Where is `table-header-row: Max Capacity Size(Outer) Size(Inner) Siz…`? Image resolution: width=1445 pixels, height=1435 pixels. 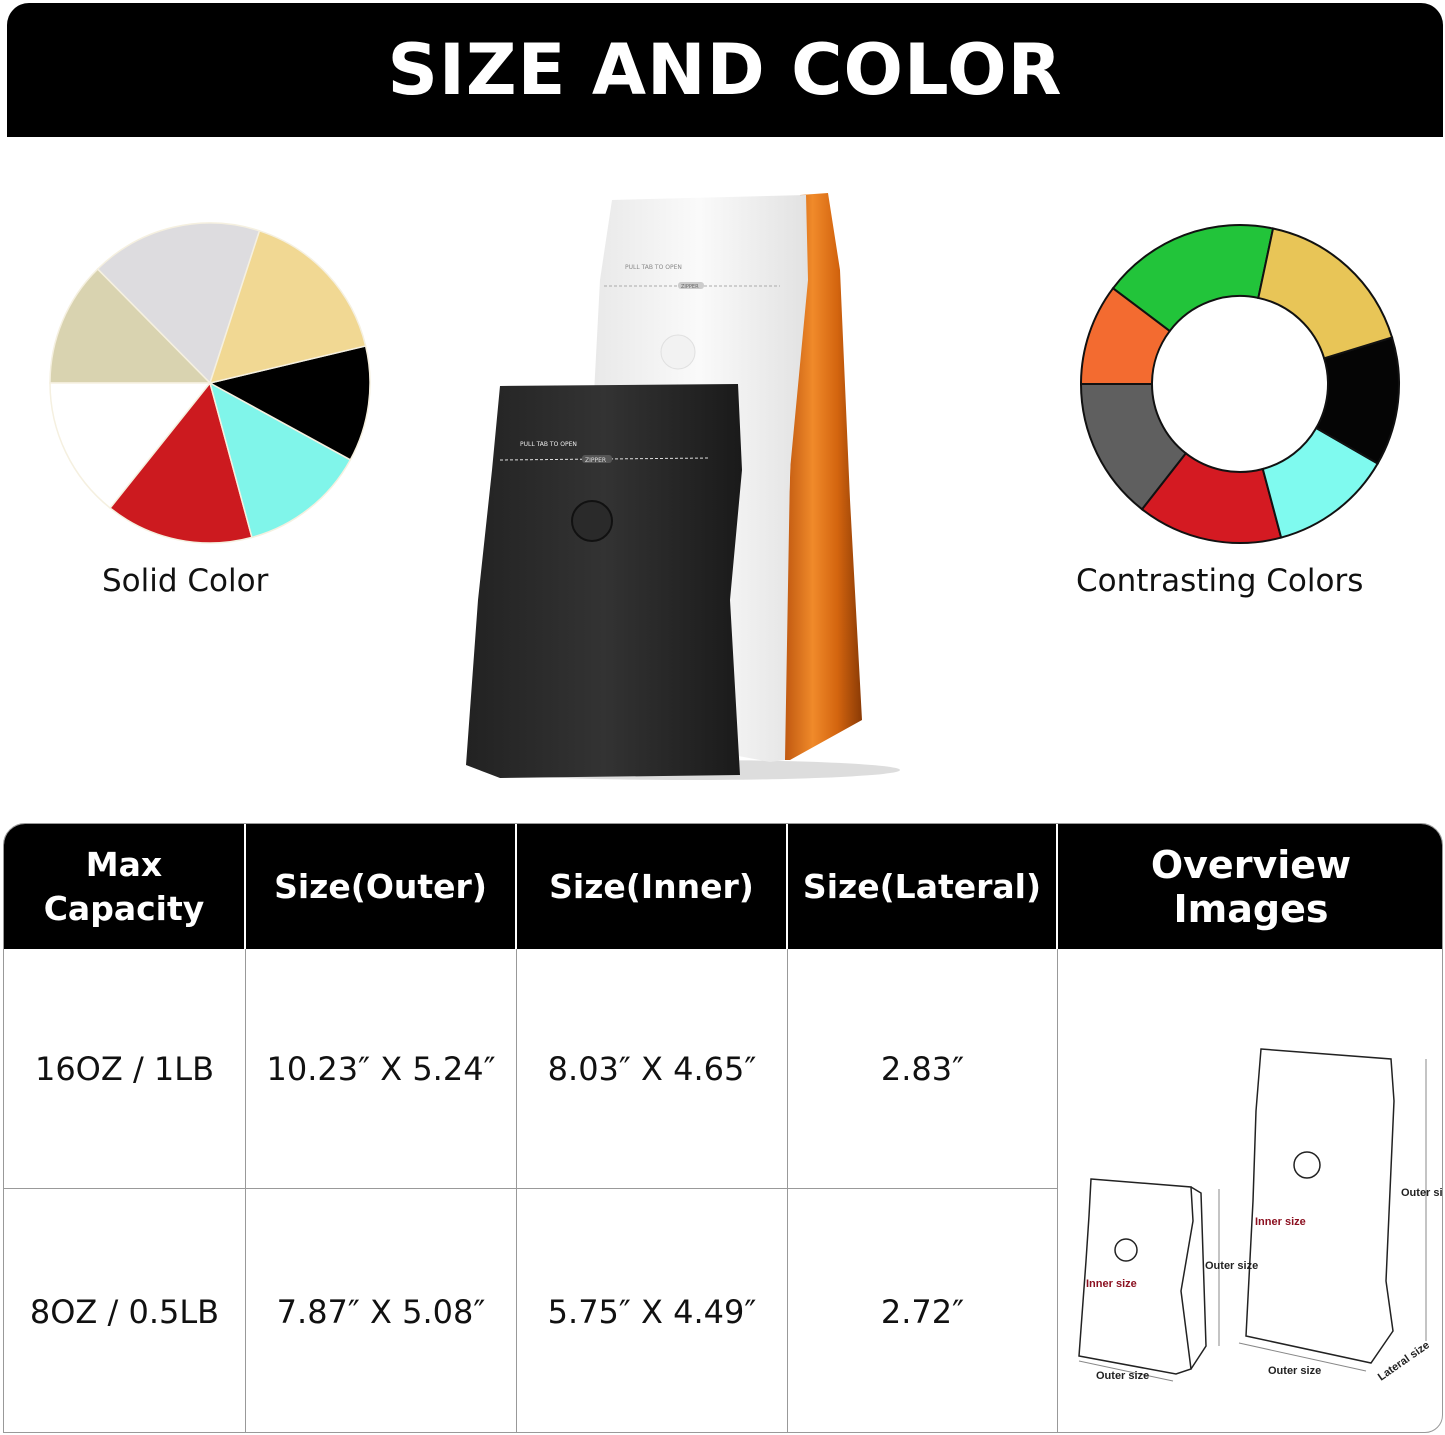 table-header-row: Max Capacity Size(Outer) Size(Inner) Siz… is located at coordinates (723, 886).